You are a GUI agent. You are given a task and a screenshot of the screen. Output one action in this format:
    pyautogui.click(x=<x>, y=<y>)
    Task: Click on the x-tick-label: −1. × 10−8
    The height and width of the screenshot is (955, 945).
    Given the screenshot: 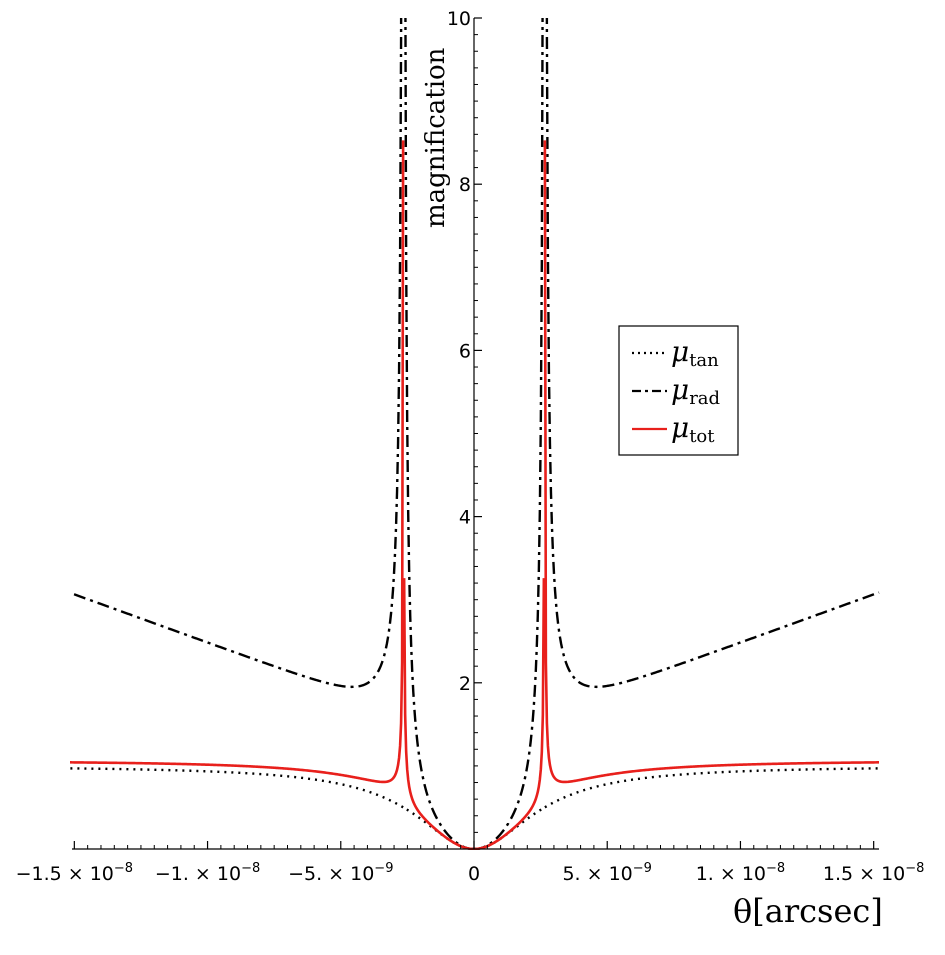 What is the action you would take?
    pyautogui.click(x=207, y=873)
    